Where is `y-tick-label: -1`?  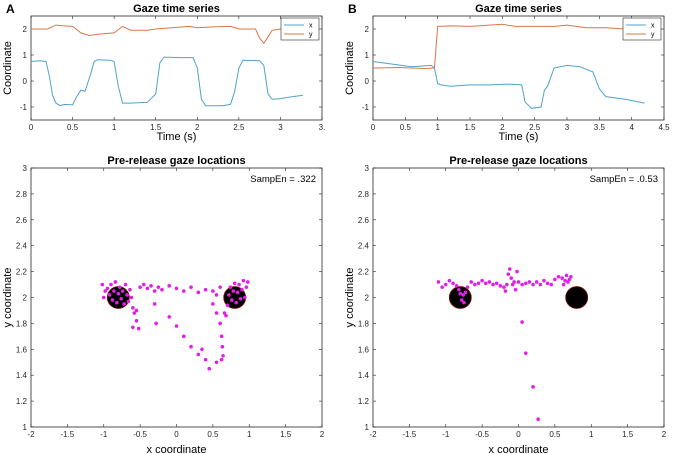
y-tick-label: -1 is located at coordinates (366, 107).